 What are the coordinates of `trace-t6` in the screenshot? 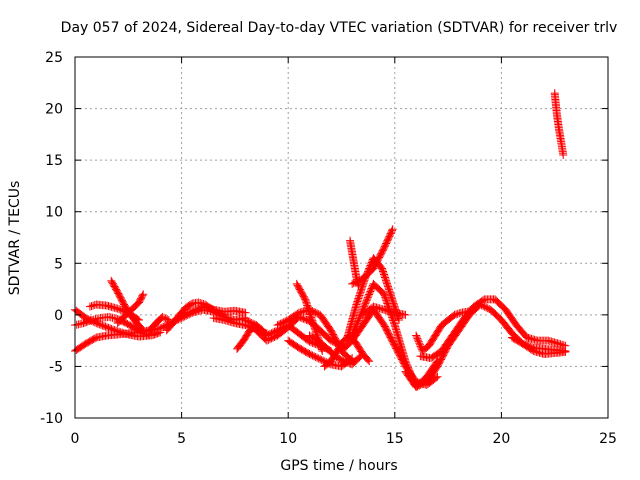 It's located at (130, 309).